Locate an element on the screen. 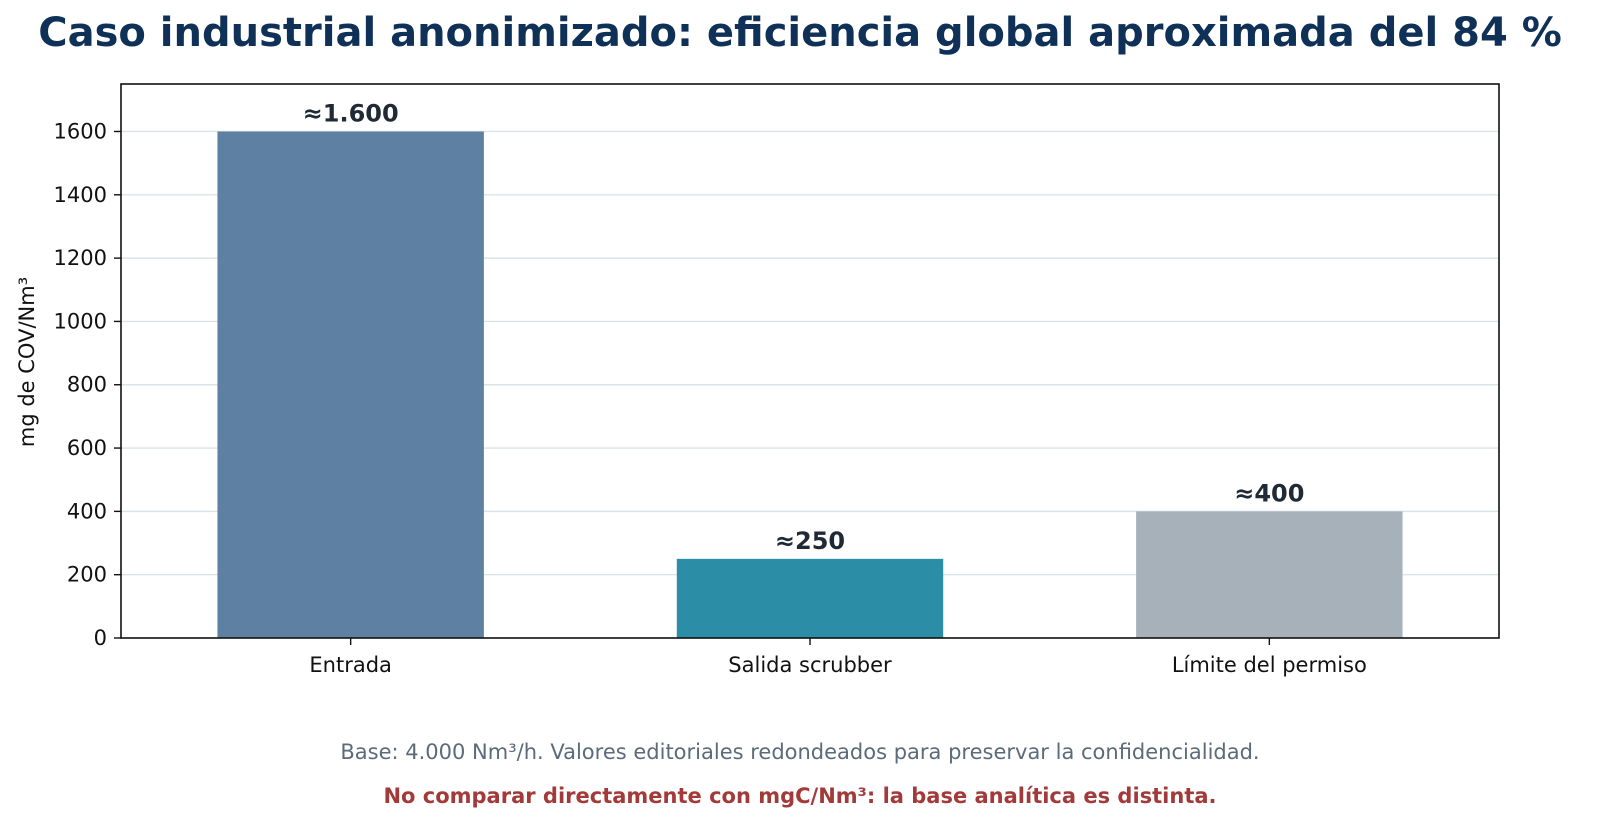 The width and height of the screenshot is (1600, 824). y-tick-label: 1400 is located at coordinates (80, 195).